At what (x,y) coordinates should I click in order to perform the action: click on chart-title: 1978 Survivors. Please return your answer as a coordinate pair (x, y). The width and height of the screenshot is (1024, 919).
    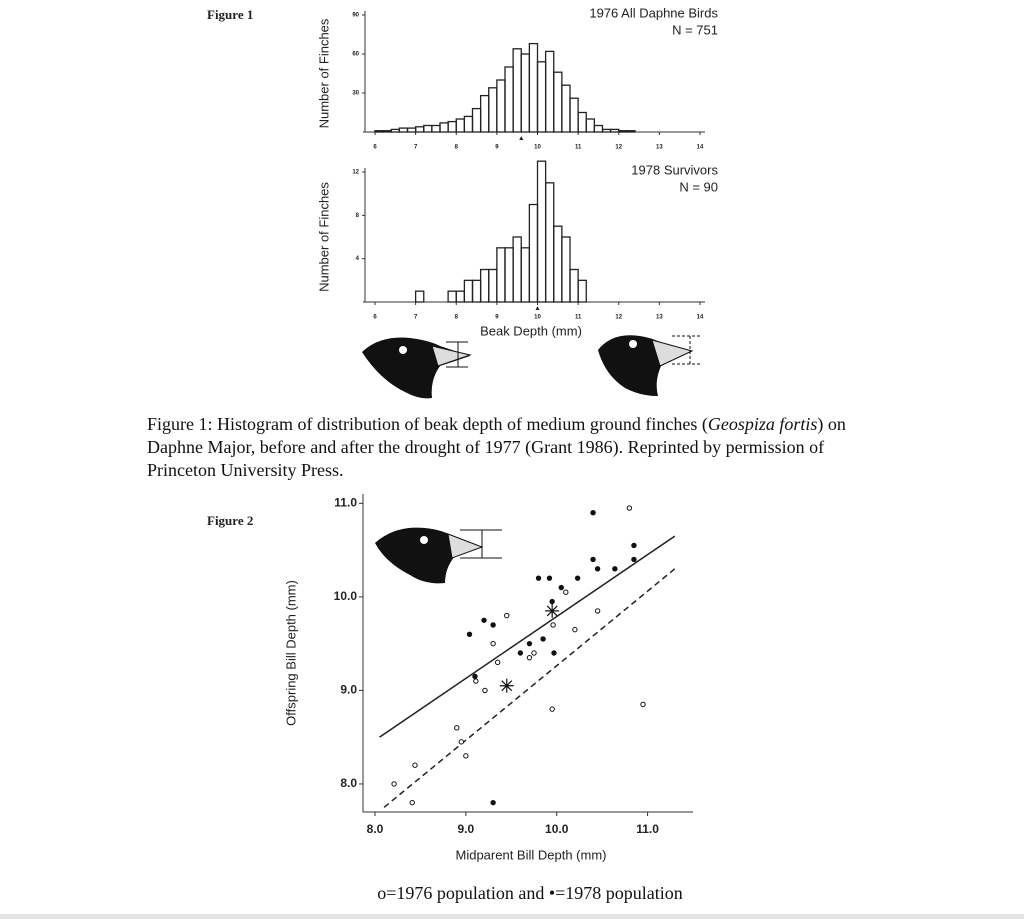
    Looking at the image, I should click on (674, 169).